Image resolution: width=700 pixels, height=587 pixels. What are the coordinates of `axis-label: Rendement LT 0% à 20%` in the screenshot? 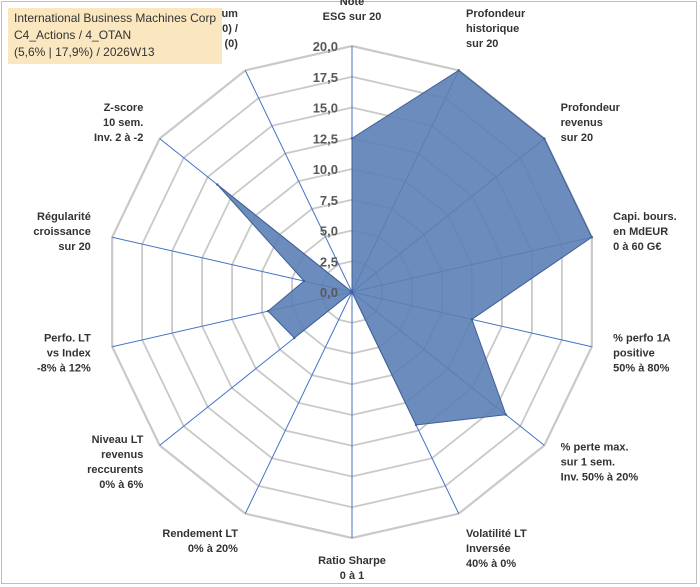 It's located at (200, 541).